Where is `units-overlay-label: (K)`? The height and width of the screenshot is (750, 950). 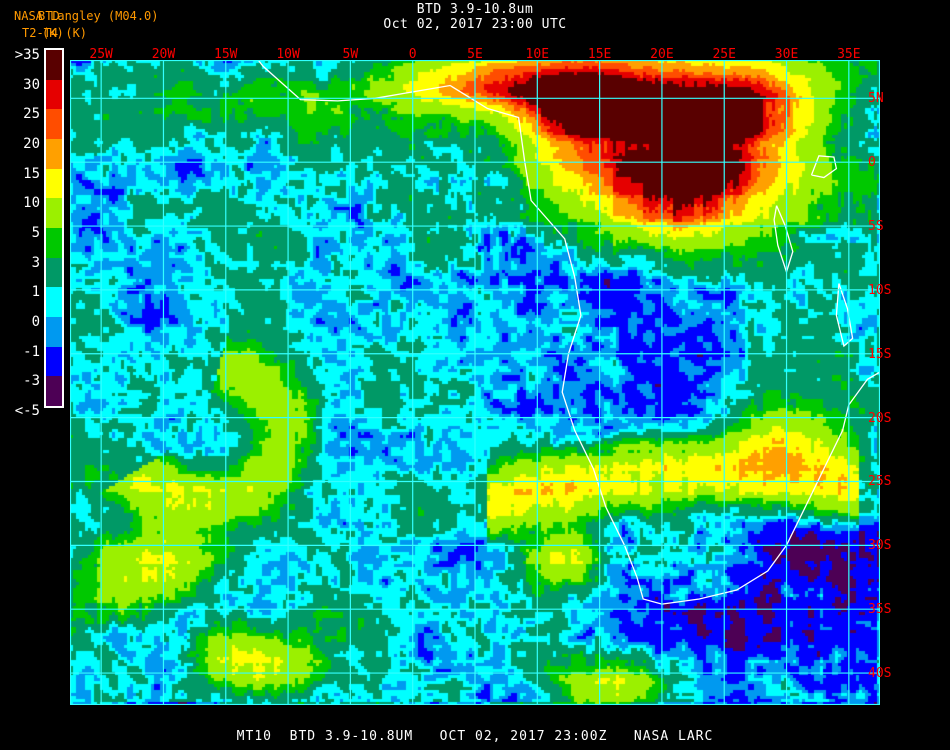
units-overlay-label: (K) is located at coordinates (53, 33).